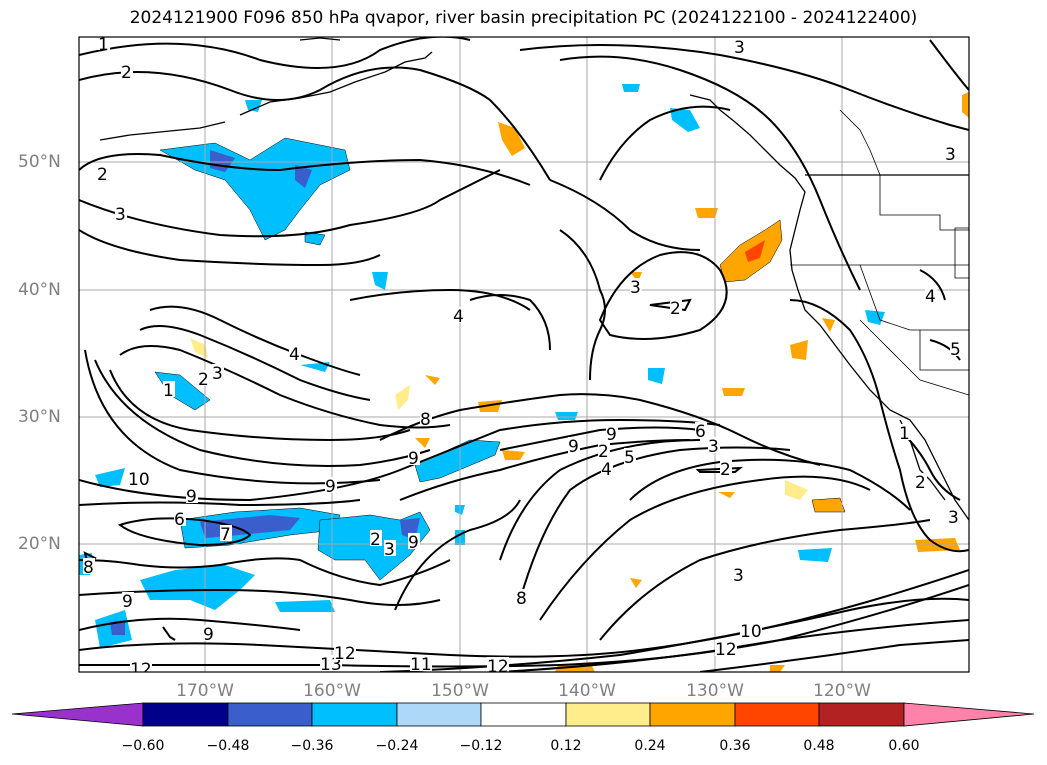 The image size is (1047, 765). Describe the element at coordinates (39, 290) in the screenshot. I see `lat-label-40n: 40°N` at that location.